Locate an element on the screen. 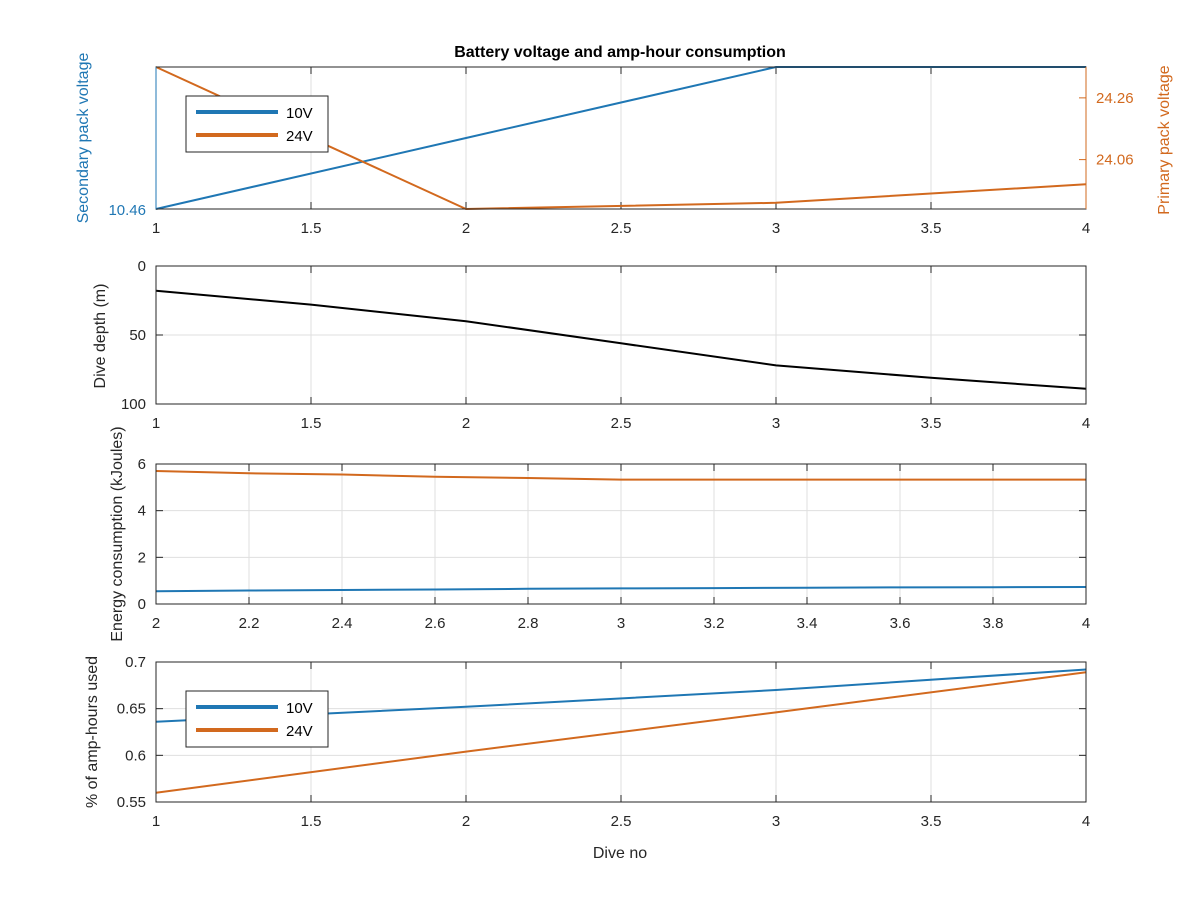  right-tick-label: 24.26 is located at coordinates (1115, 98).